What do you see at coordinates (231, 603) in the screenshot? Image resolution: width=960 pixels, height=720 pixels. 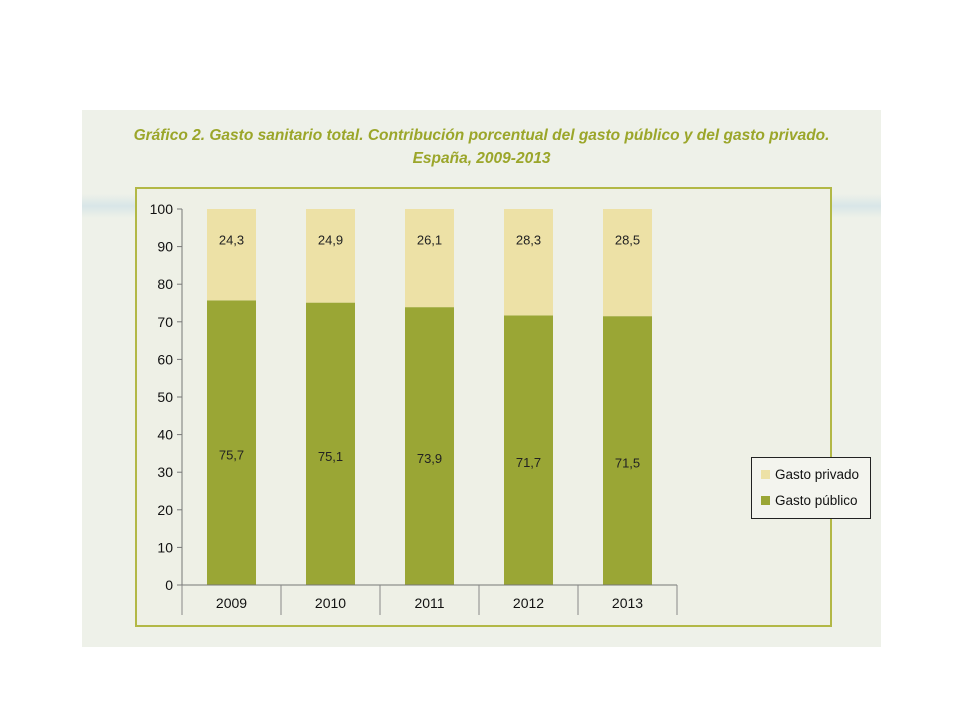 I see `x-tick-label: 2009` at bounding box center [231, 603].